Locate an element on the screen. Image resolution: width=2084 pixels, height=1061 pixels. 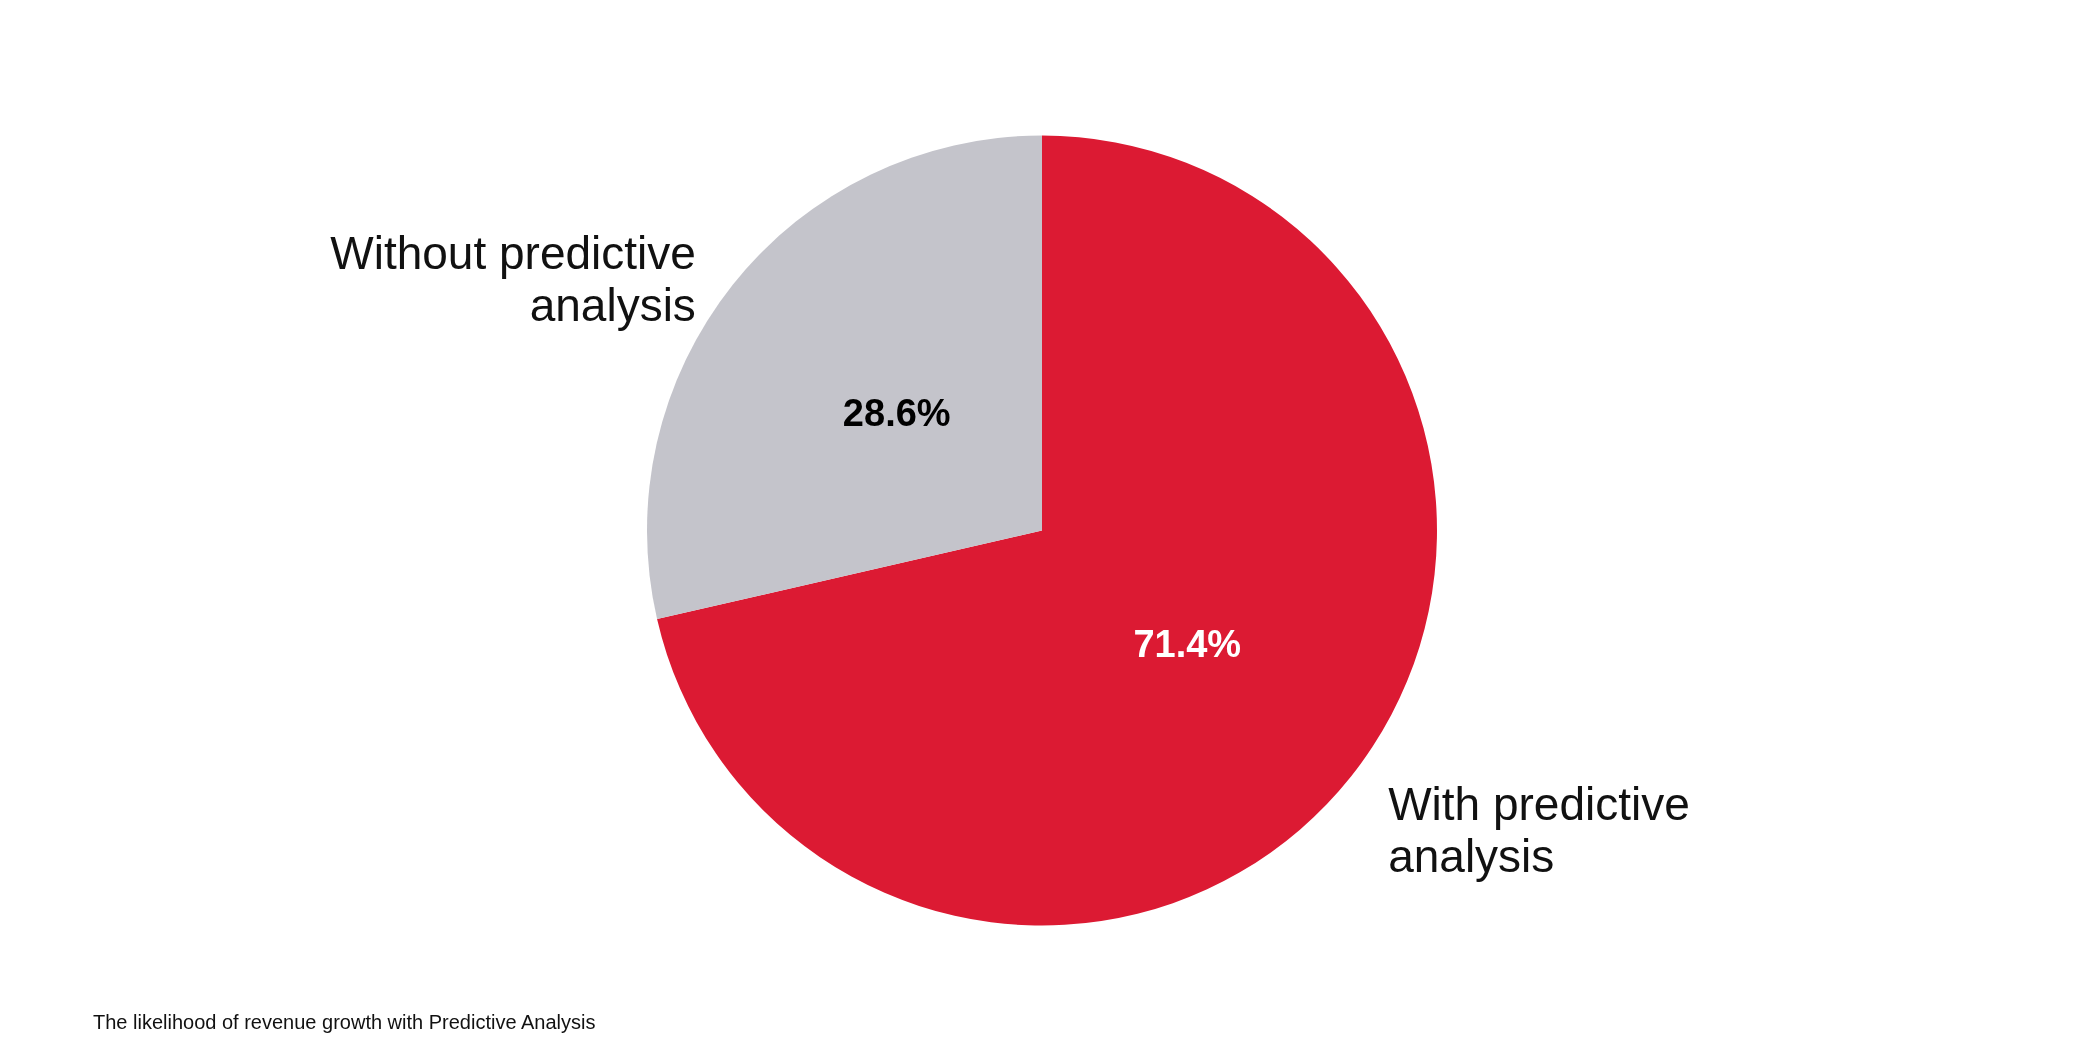
slice-label: With predictive analysis is located at coordinates (1539, 830).